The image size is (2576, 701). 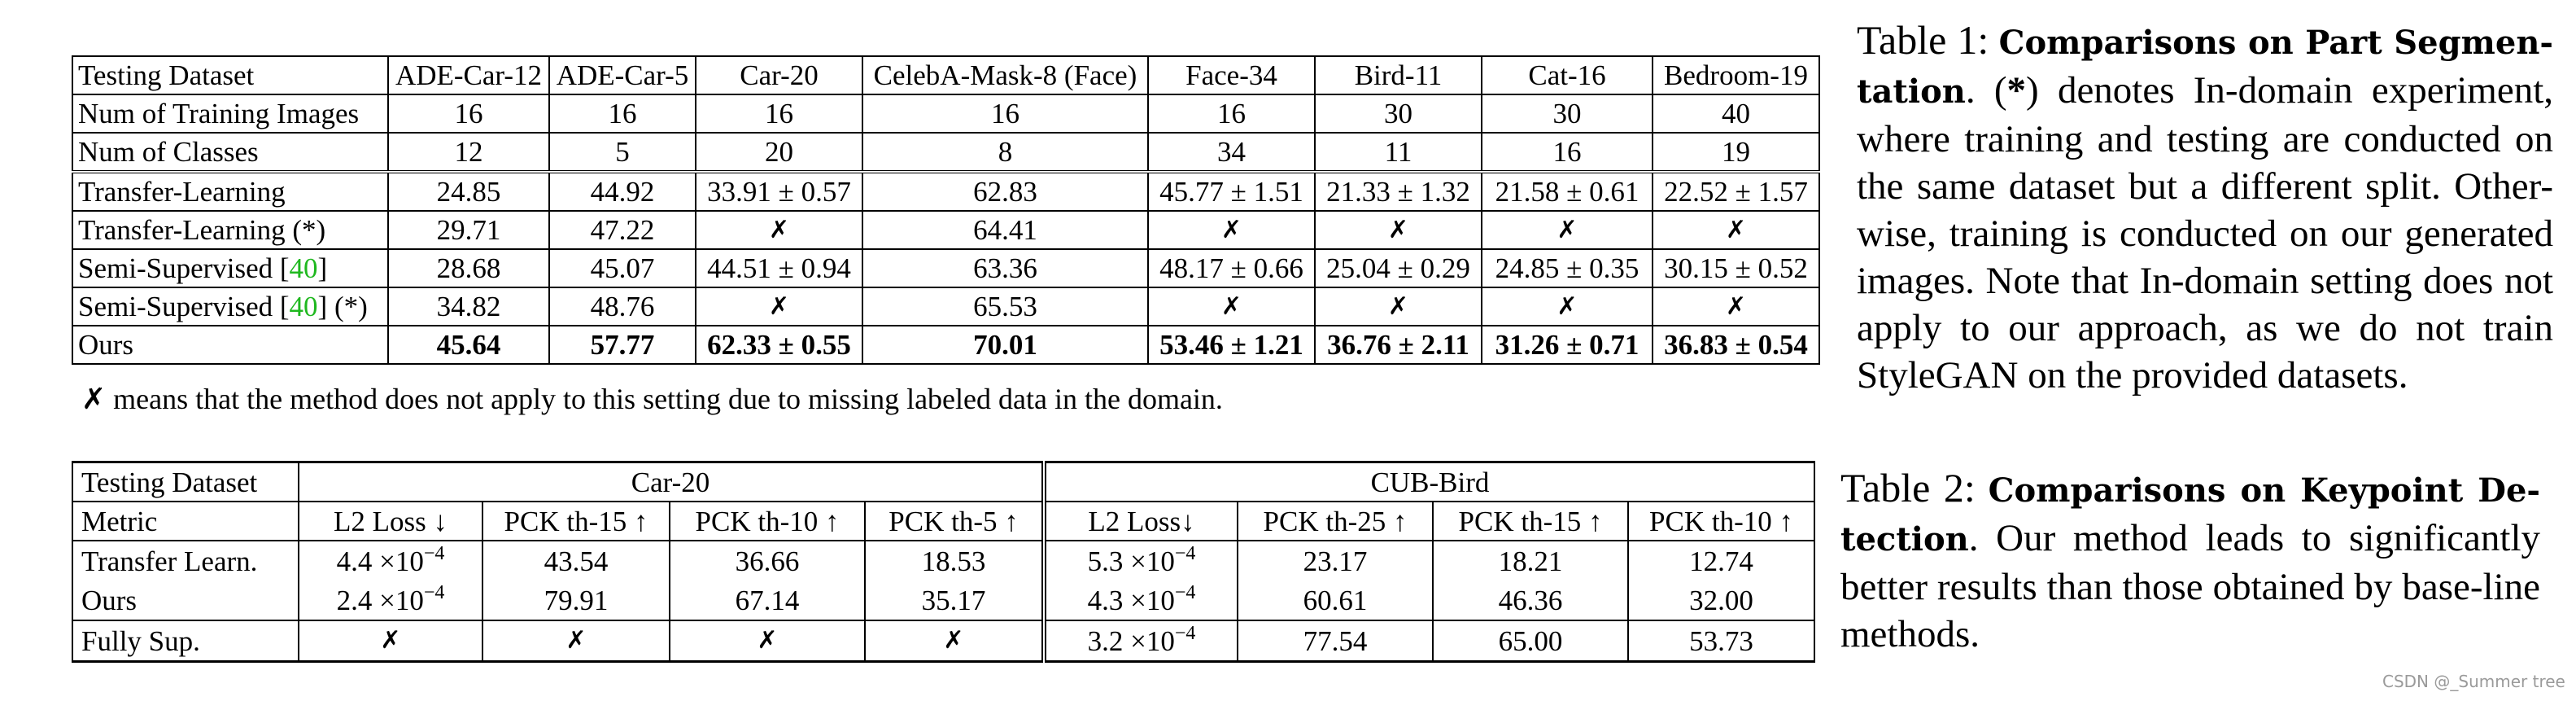 I want to click on table-cell: 5.3 ×10−4, so click(x=1139, y=561).